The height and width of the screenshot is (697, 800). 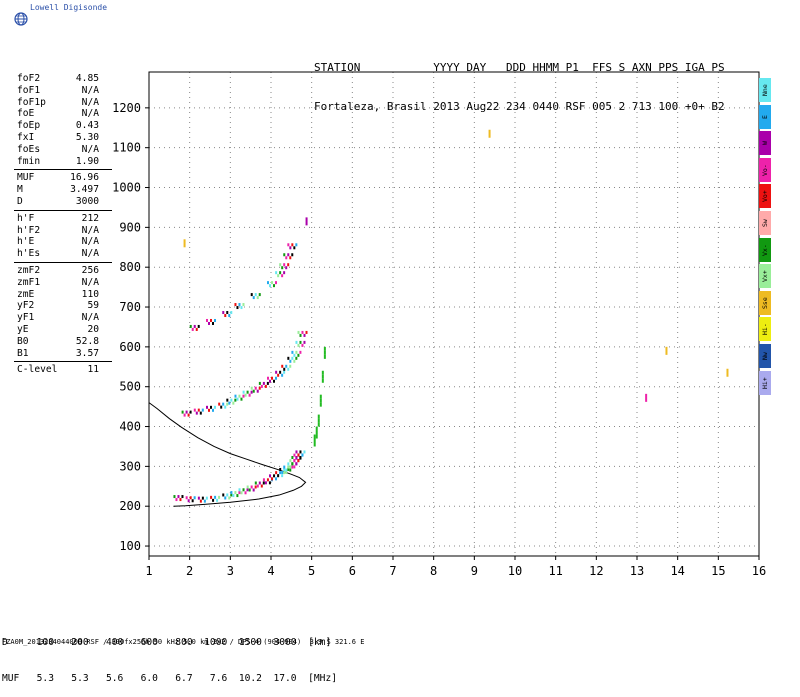 I want to click on param-value: 3.497, so click(x=84, y=190).